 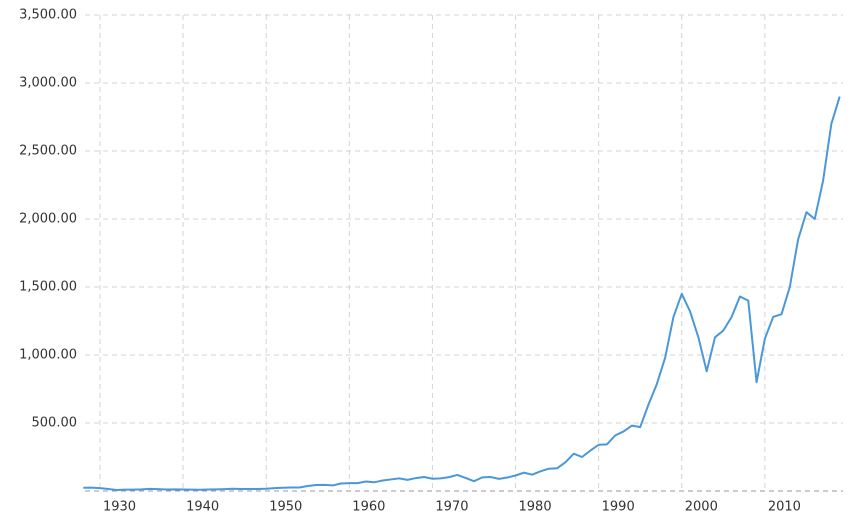 What do you see at coordinates (535, 507) in the screenshot?
I see `x-tick-label: 1980` at bounding box center [535, 507].